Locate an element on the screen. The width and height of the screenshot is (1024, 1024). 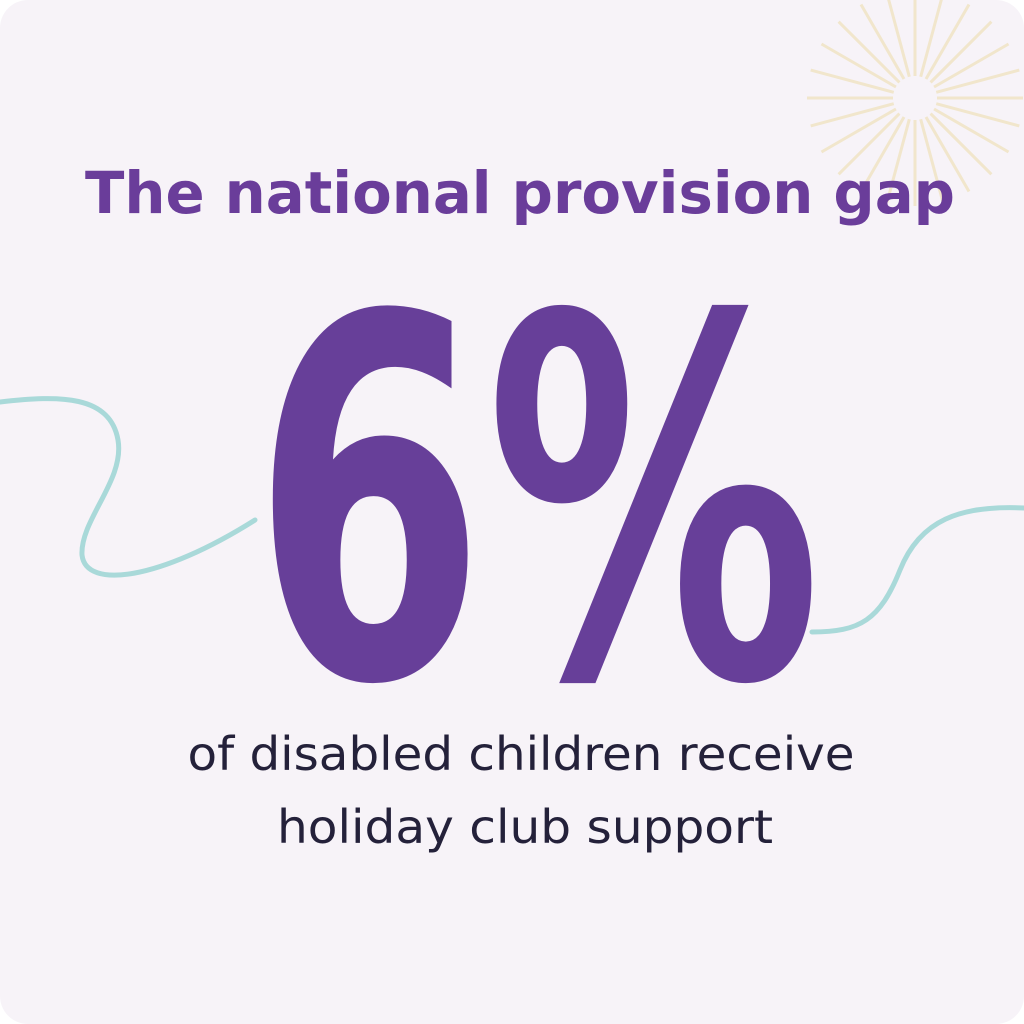
title: The national provision gap is located at coordinates (520, 193).